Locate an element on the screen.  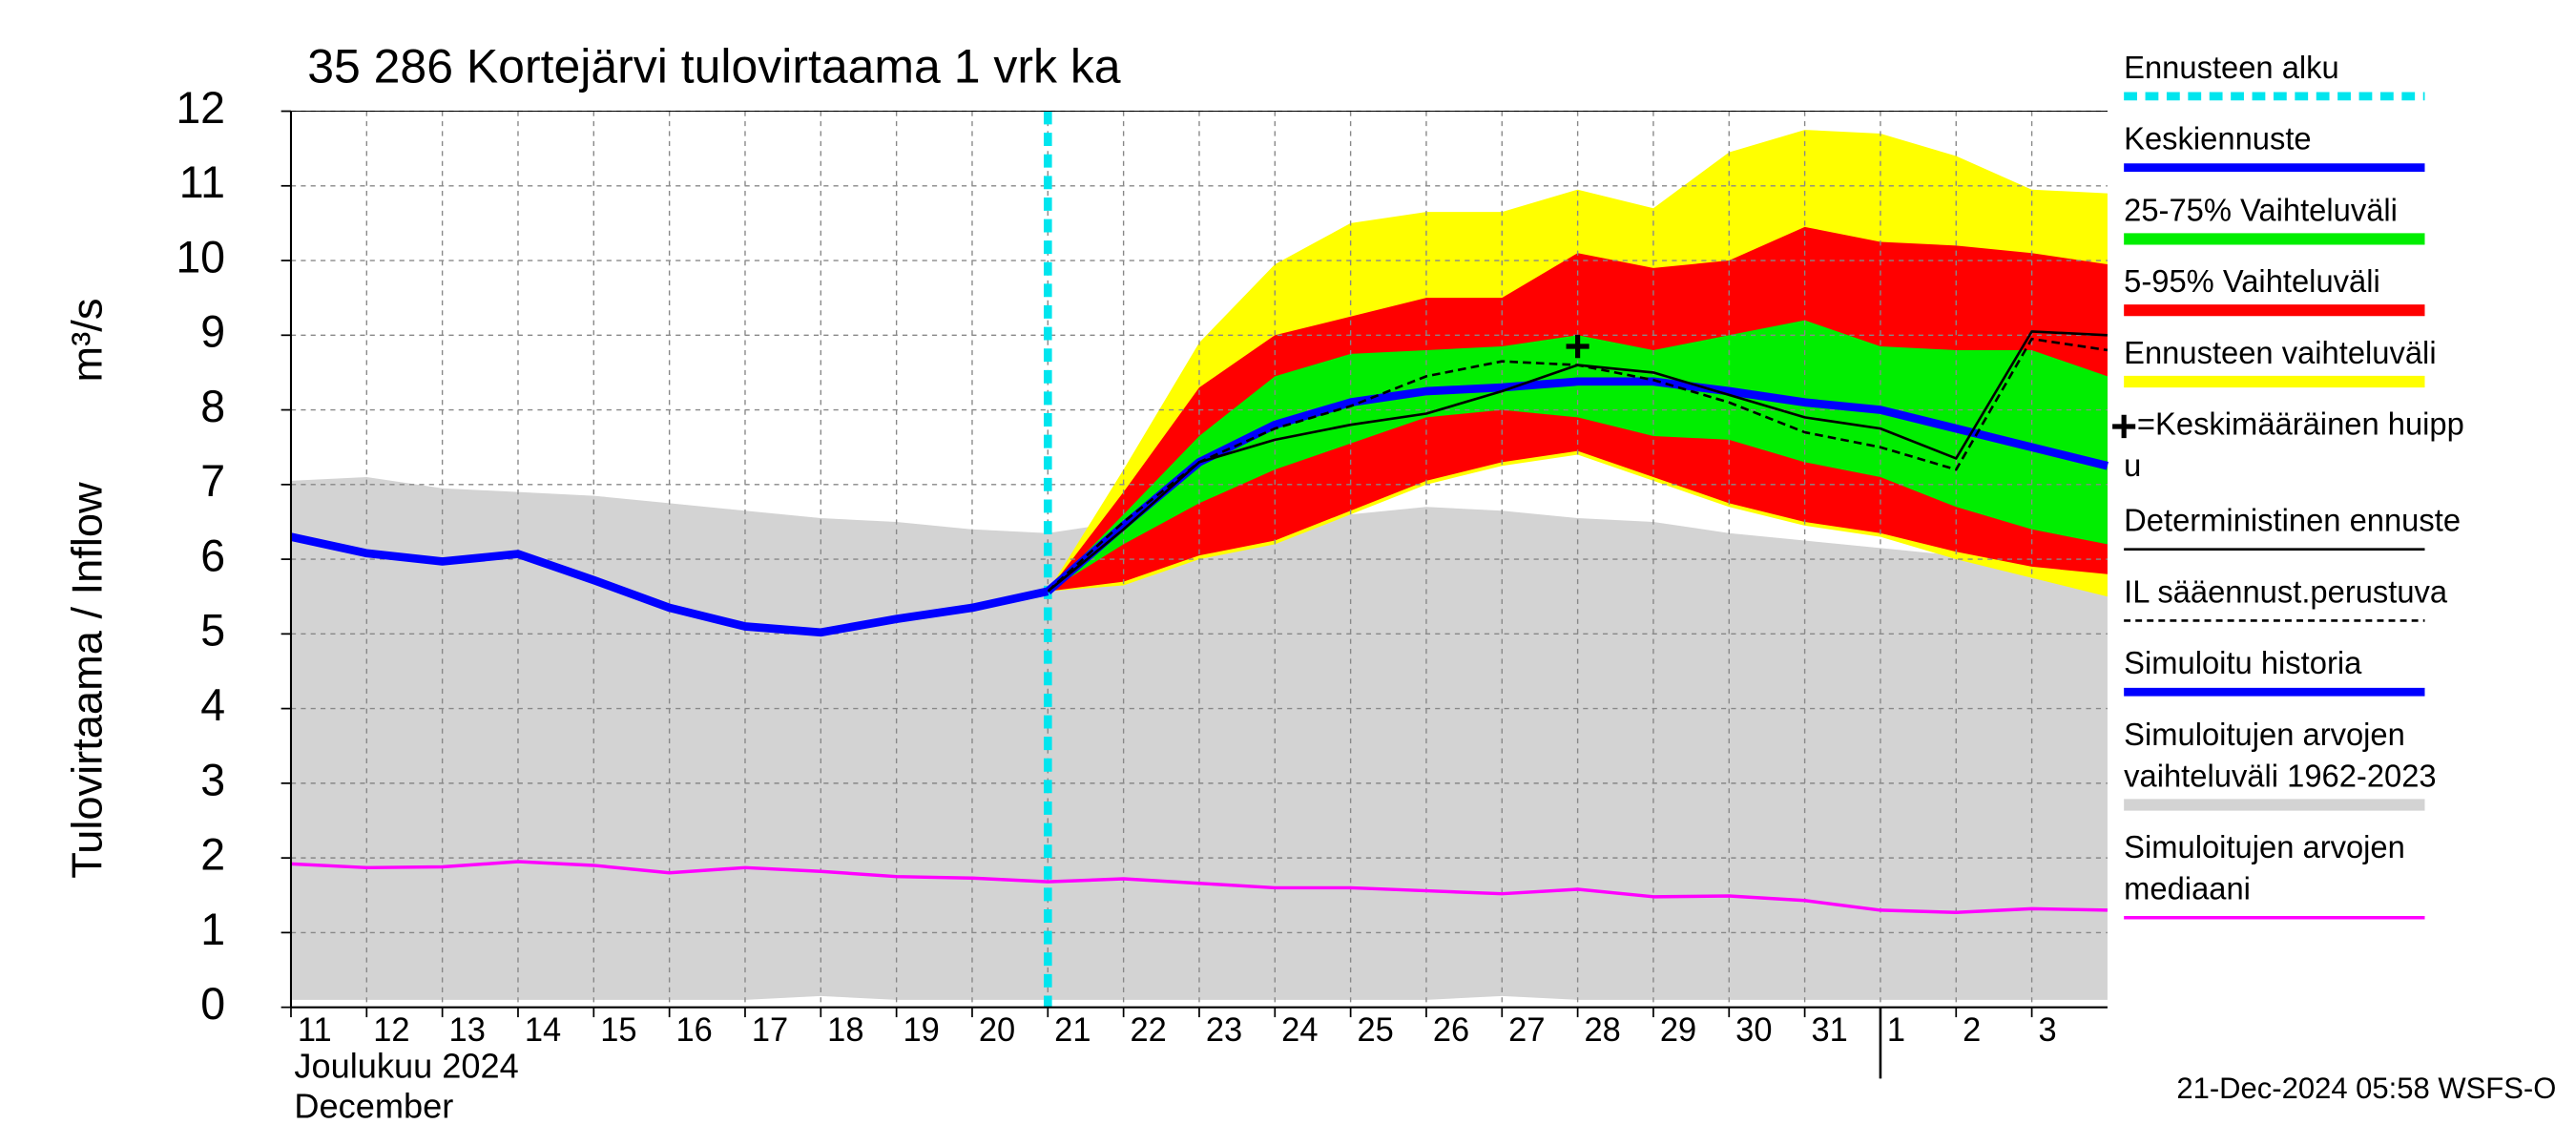
x-tick-label: 26 is located at coordinates (1451, 1030).